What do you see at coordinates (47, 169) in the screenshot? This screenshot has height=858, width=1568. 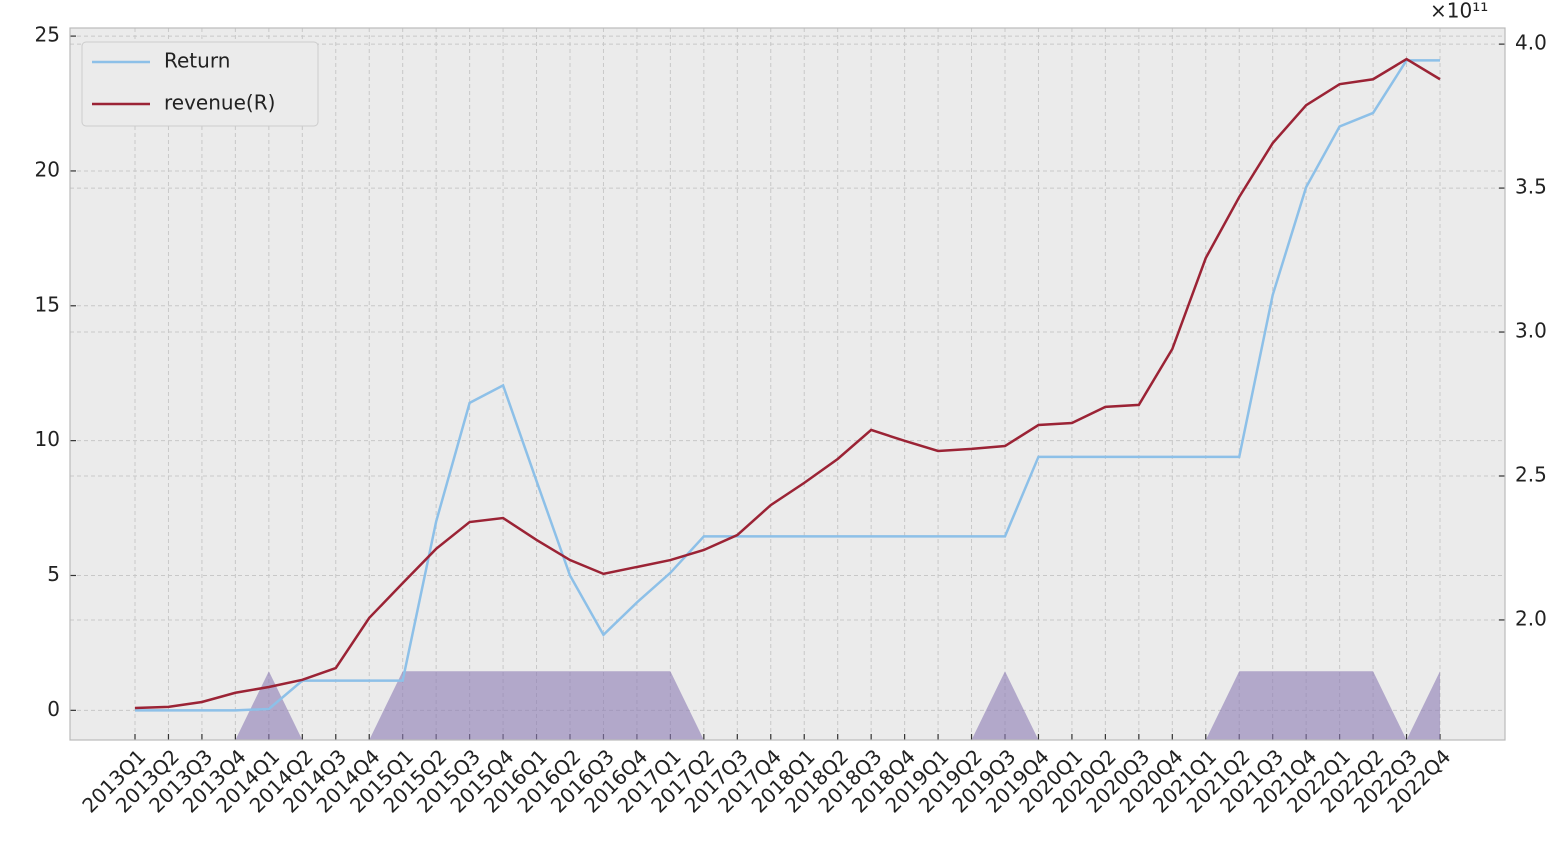 I see `y-tick-label: 20` at bounding box center [47, 169].